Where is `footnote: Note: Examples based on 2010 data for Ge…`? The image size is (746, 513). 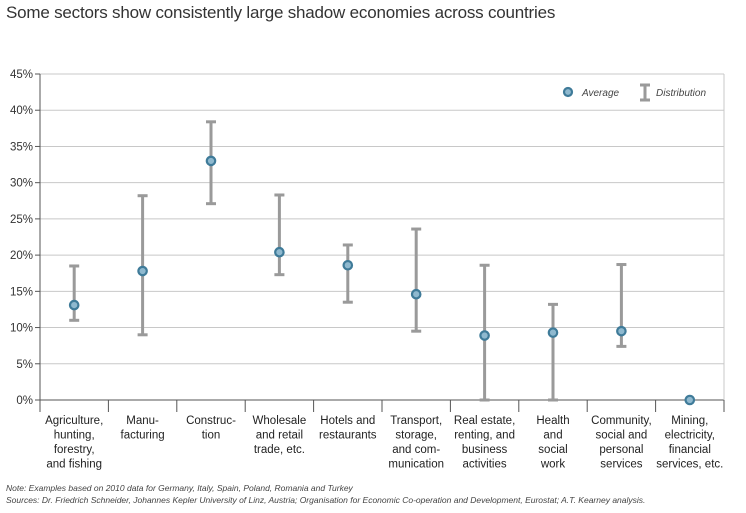 footnote: Note: Examples based on 2010 data for Ge… is located at coordinates (179, 488).